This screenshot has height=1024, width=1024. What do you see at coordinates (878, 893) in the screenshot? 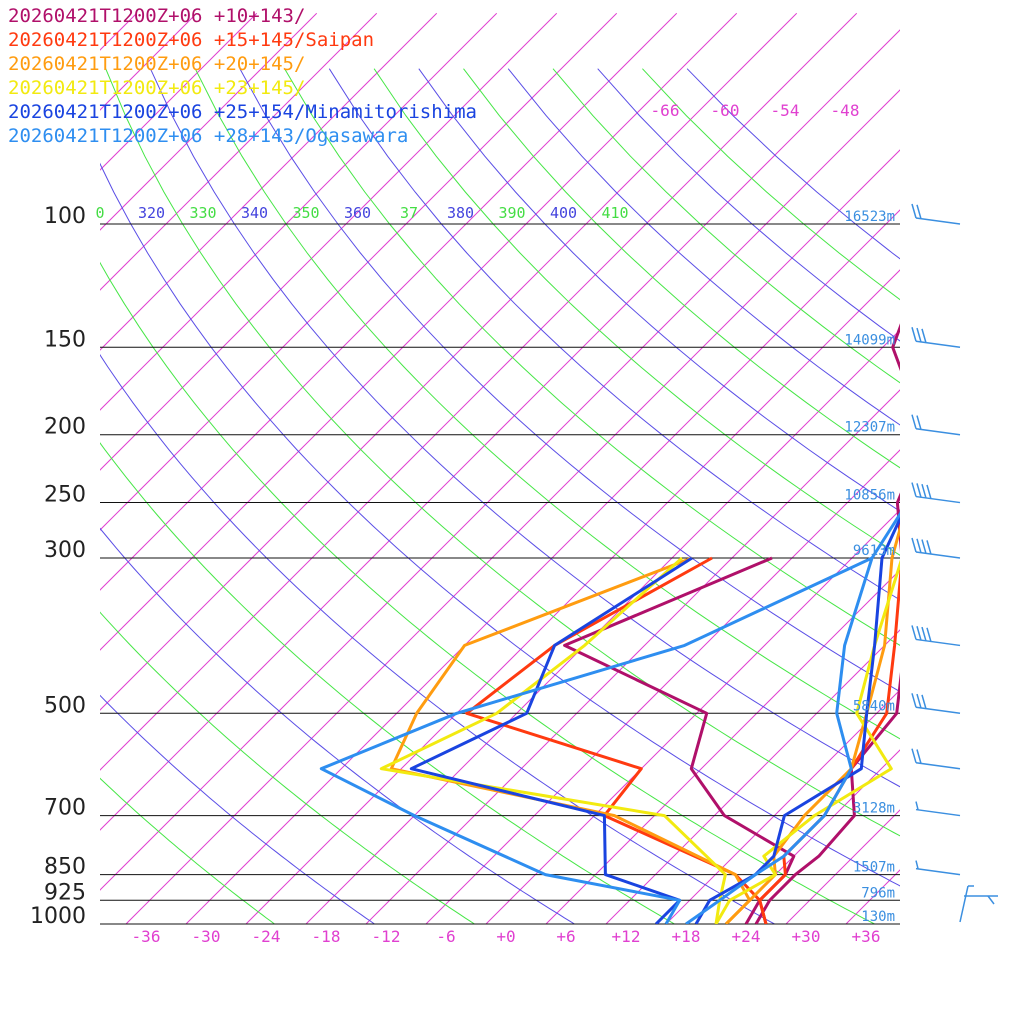
I see `height-label: 796m` at bounding box center [878, 893].